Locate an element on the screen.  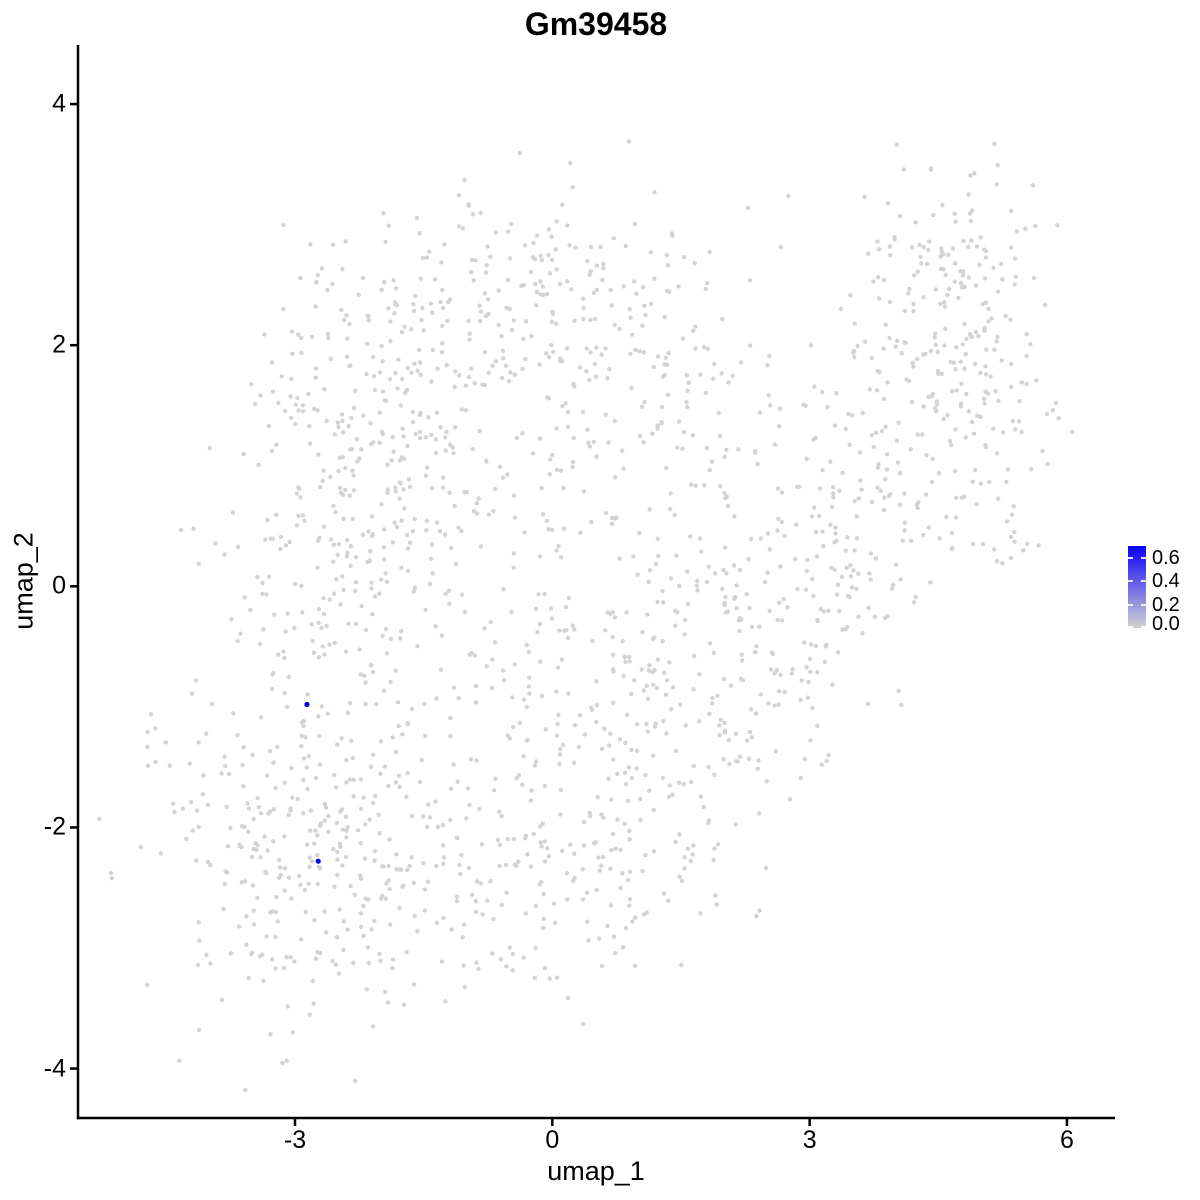
x-tick-label: -3 is located at coordinates (295, 1140).